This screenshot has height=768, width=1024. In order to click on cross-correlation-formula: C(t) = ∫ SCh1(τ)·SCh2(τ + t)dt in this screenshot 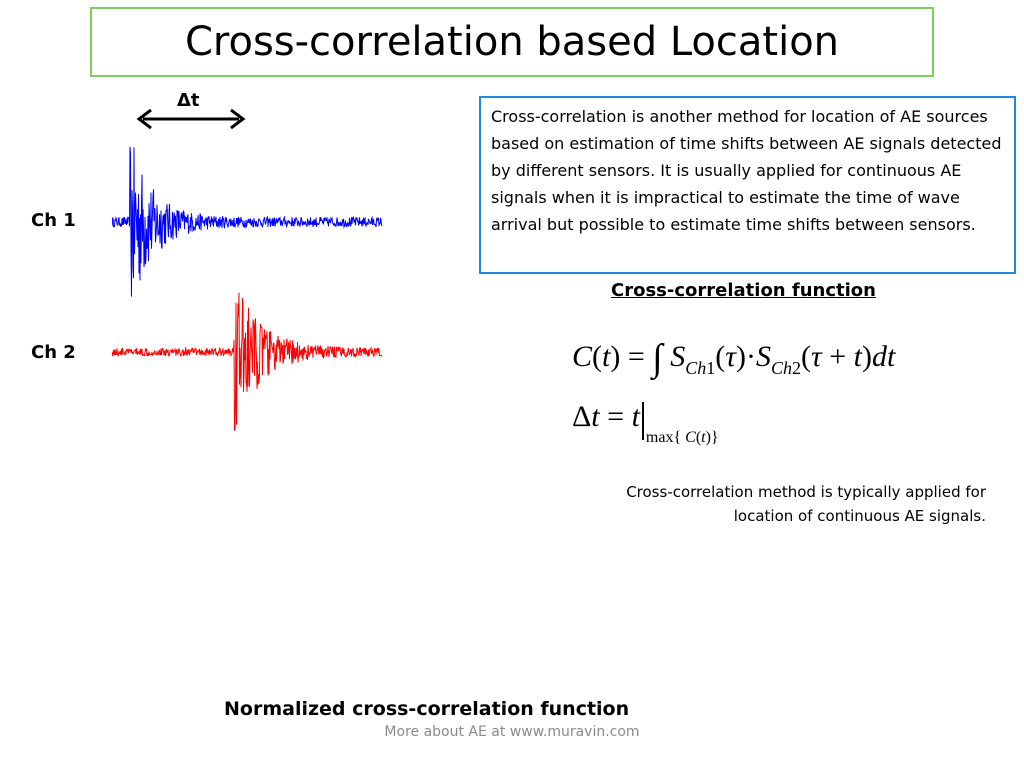, I will do `click(734, 358)`.